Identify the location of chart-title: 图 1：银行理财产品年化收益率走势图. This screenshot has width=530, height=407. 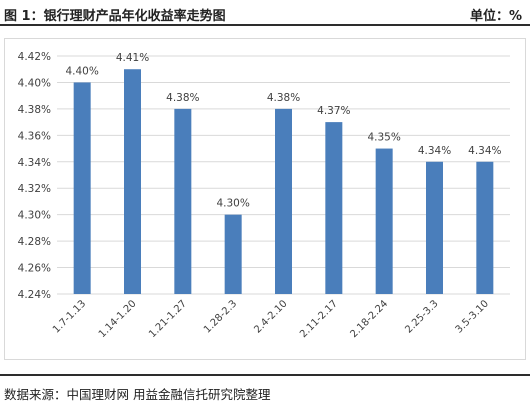
(115, 16).